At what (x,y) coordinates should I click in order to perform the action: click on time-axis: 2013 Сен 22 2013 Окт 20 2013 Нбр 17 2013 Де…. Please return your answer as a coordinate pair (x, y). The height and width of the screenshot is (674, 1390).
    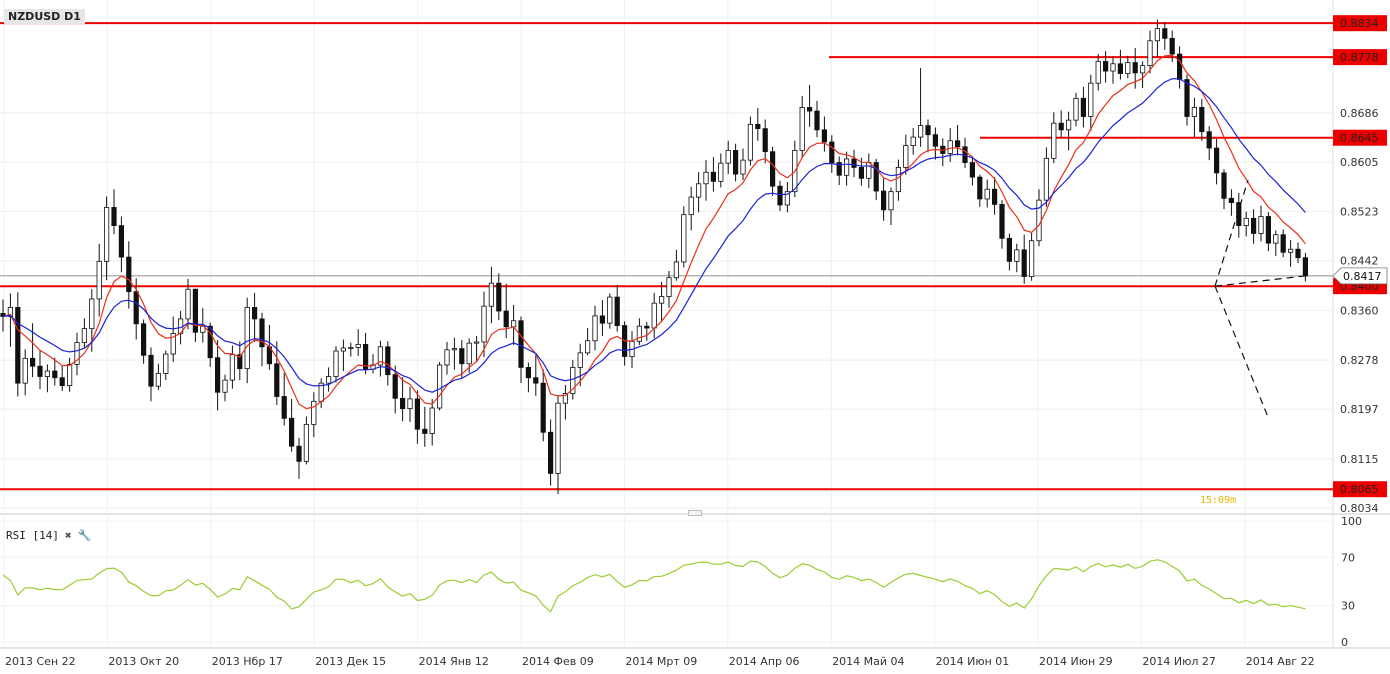
    Looking at the image, I should click on (660, 661).